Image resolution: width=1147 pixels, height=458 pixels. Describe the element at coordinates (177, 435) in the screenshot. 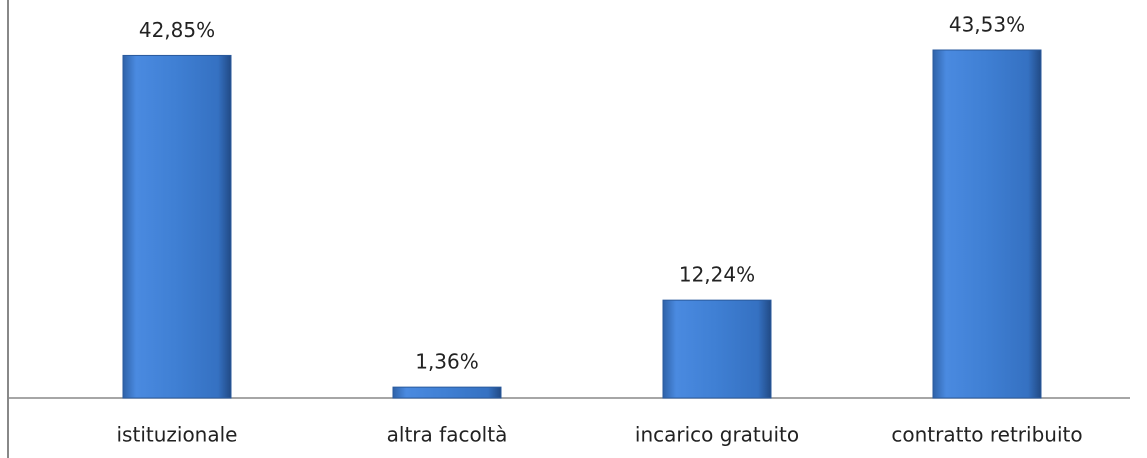

I see `x-tick-label: istituzionale` at that location.